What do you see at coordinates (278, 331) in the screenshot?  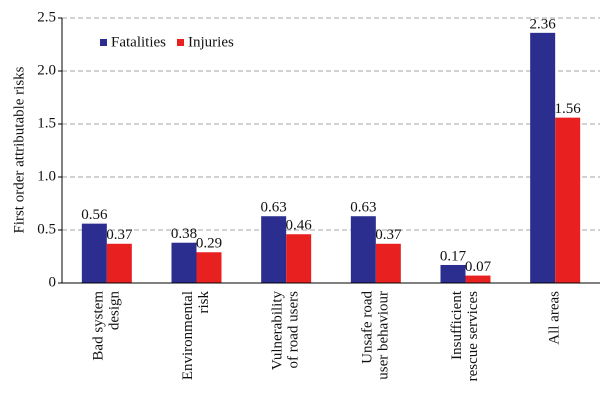 I see `x-tick-label: Vulnerability` at bounding box center [278, 331].